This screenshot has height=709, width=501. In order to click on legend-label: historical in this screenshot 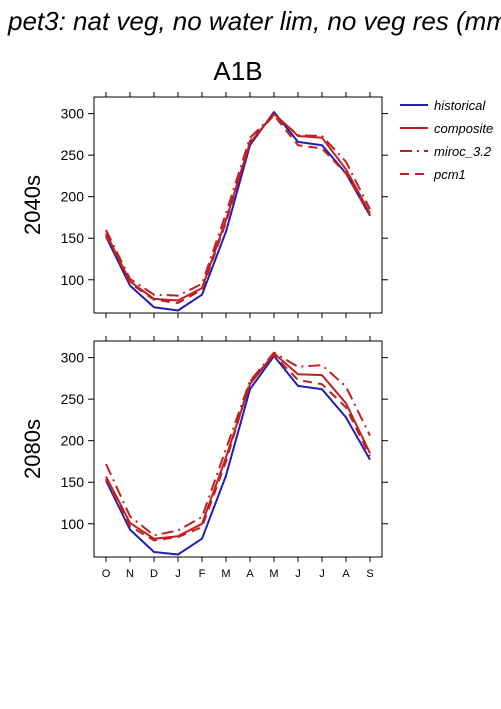, I will do `click(460, 105)`.